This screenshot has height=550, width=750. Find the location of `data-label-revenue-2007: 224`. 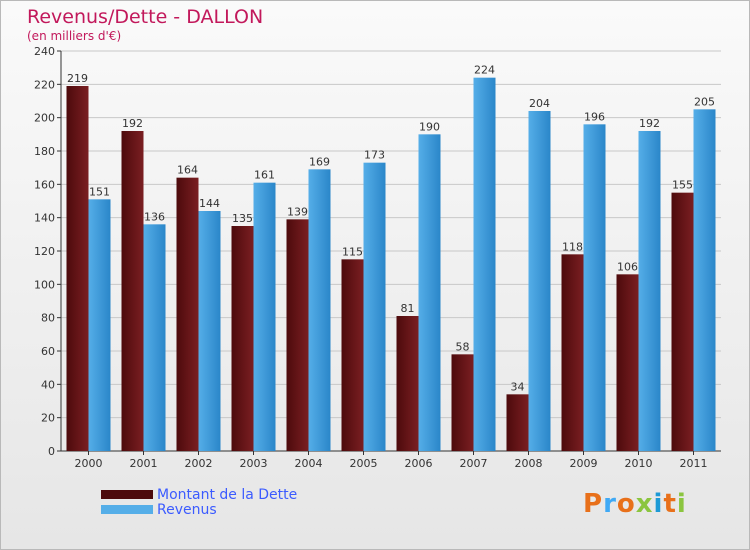

data-label-revenue-2007: 224 is located at coordinates (484, 70).